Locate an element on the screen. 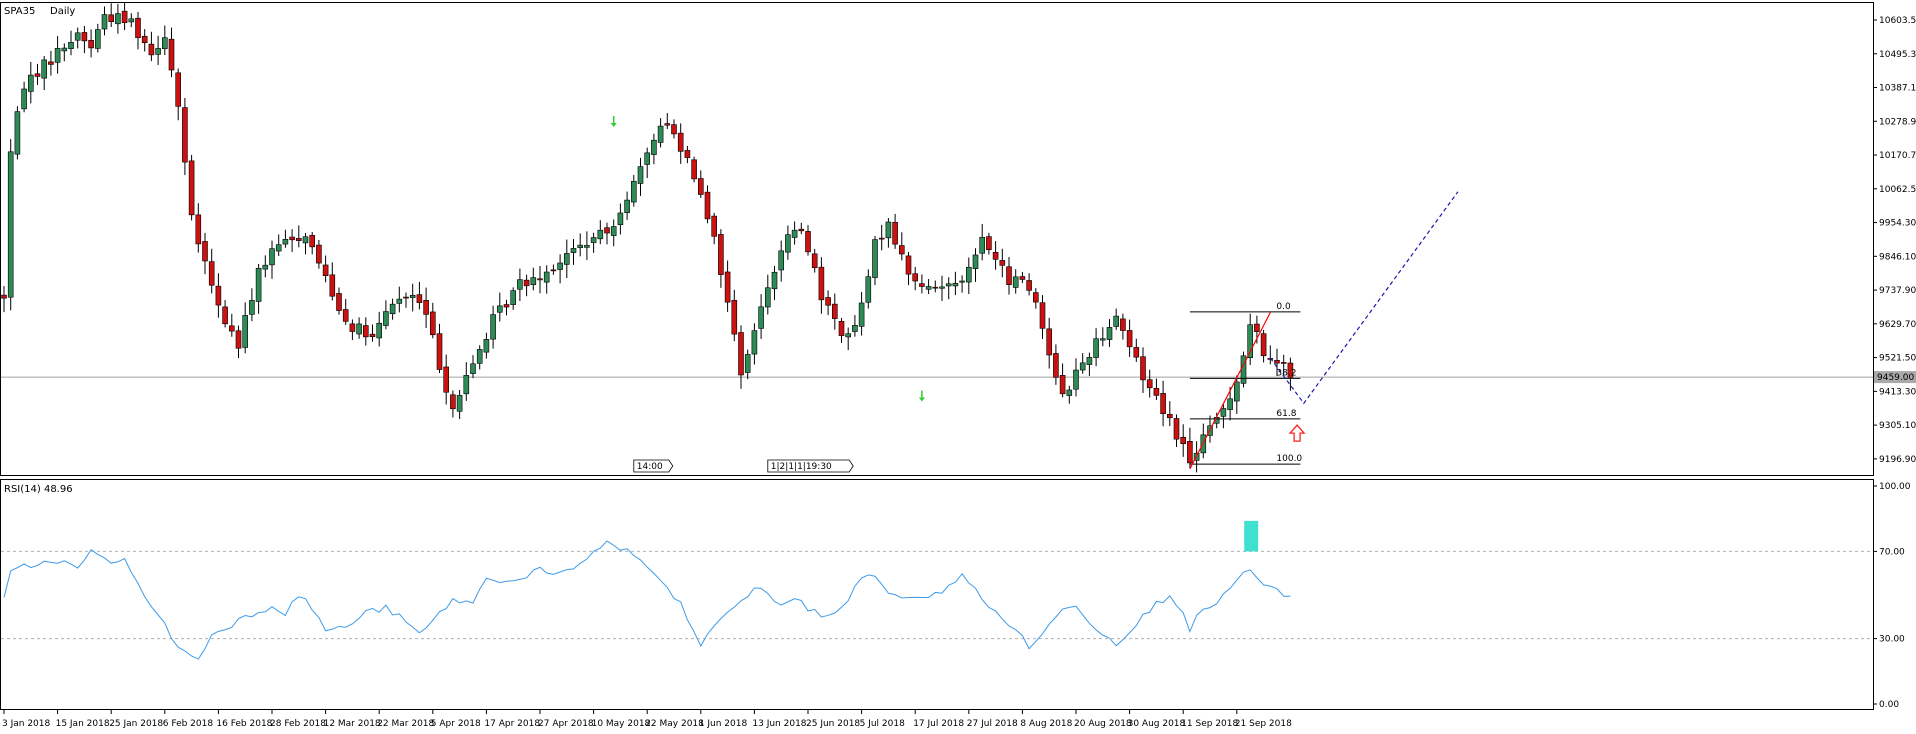  time-label-20: 20 Aug 2018 is located at coordinates (1103, 724).